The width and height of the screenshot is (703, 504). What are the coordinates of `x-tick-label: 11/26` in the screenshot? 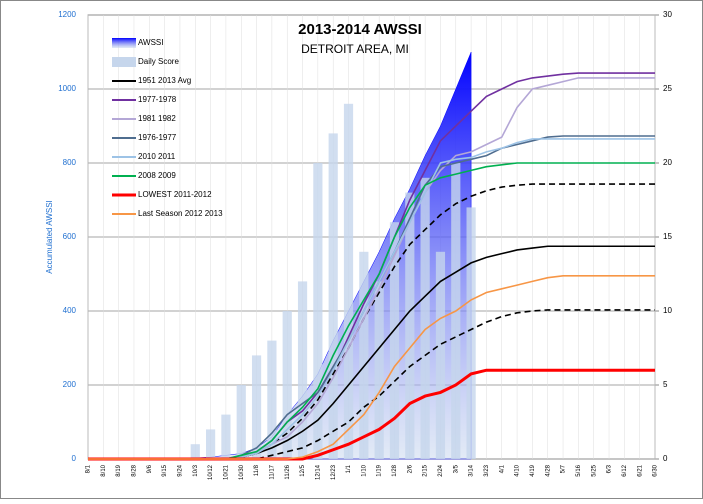 It's located at (288, 471).